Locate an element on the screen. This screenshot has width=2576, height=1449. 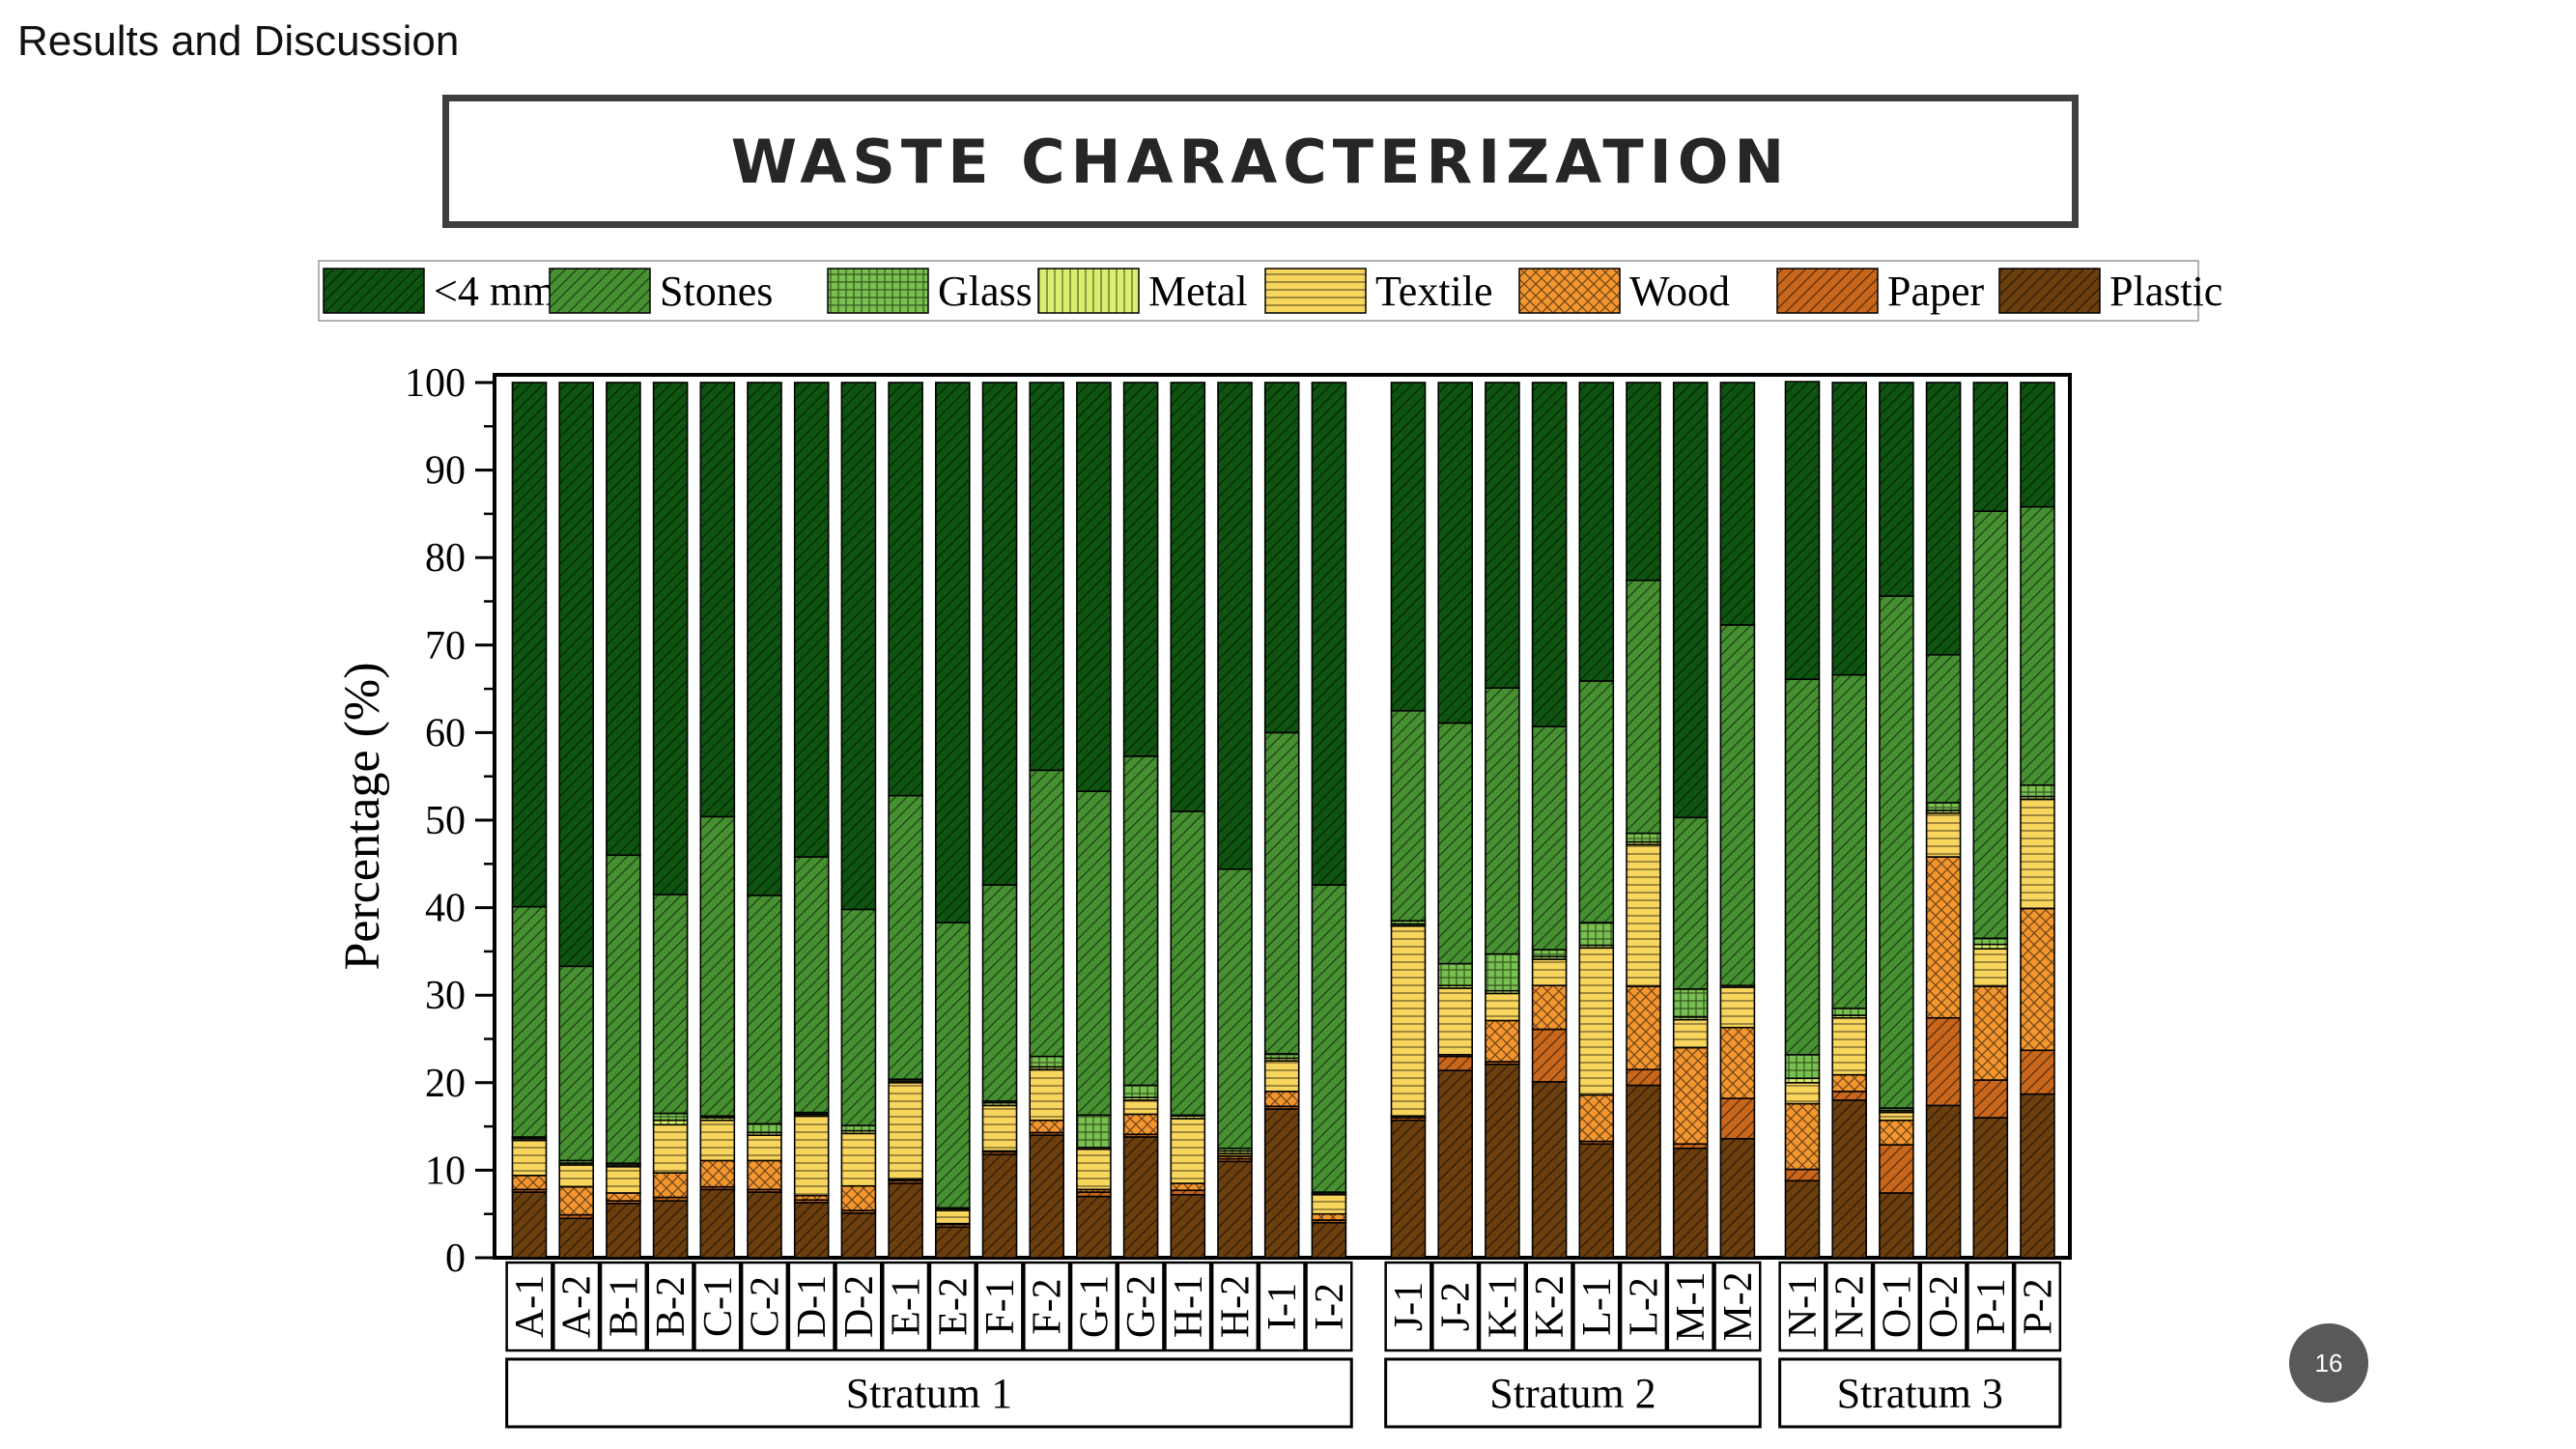
x-tick-label: O-1 is located at coordinates (1897, 1306).